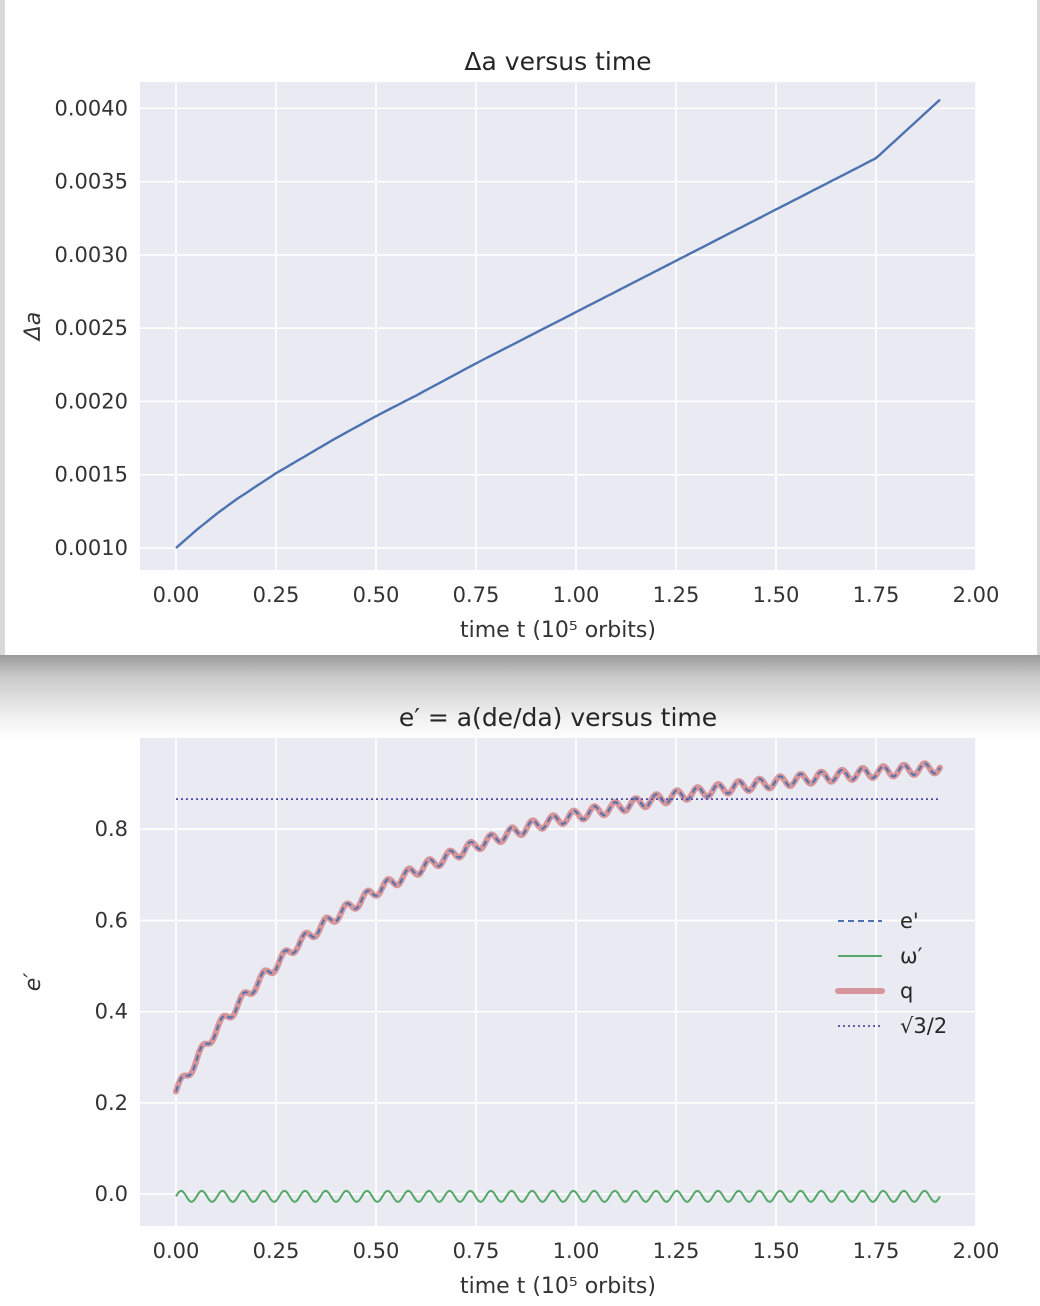 The height and width of the screenshot is (1306, 1040). What do you see at coordinates (111, 1194) in the screenshot?
I see `y-tick-label: 0.0` at bounding box center [111, 1194].